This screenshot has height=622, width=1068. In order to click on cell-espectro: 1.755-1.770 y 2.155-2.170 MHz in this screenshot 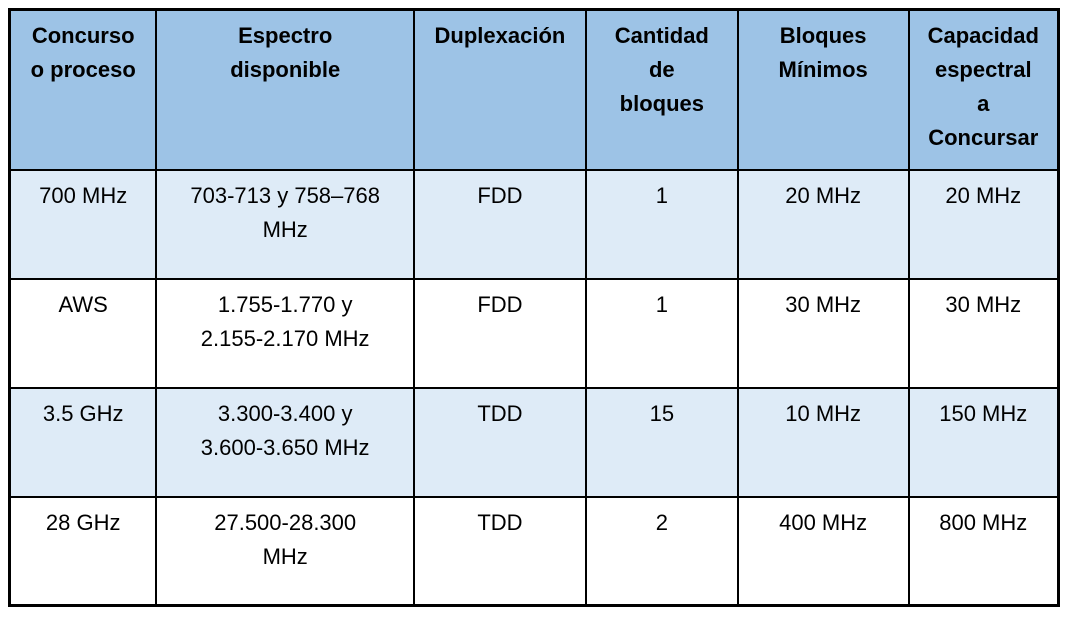, I will do `click(285, 333)`.